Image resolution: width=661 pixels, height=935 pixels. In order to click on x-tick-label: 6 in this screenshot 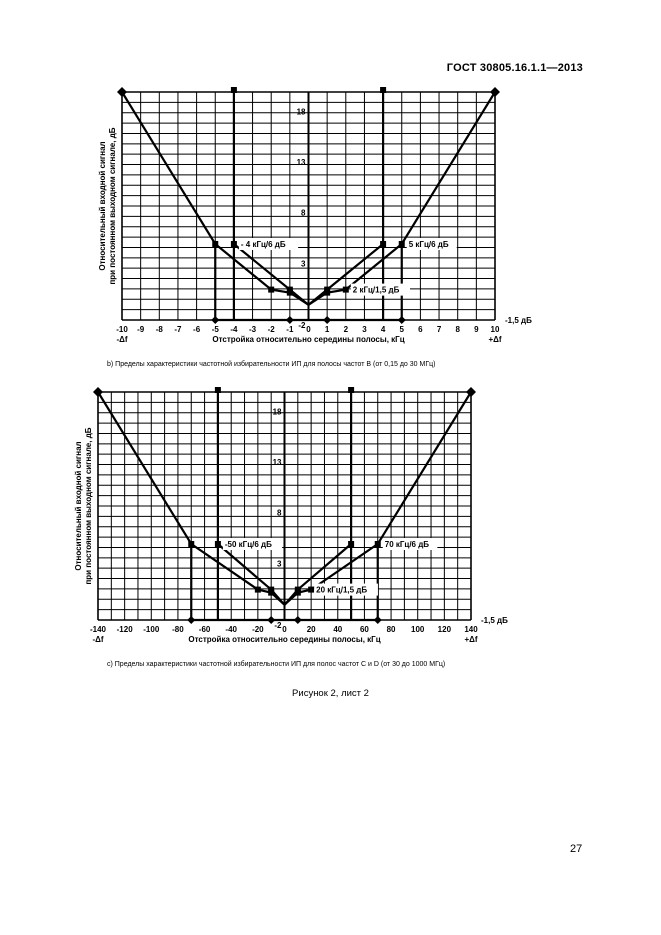, I will do `click(420, 329)`.